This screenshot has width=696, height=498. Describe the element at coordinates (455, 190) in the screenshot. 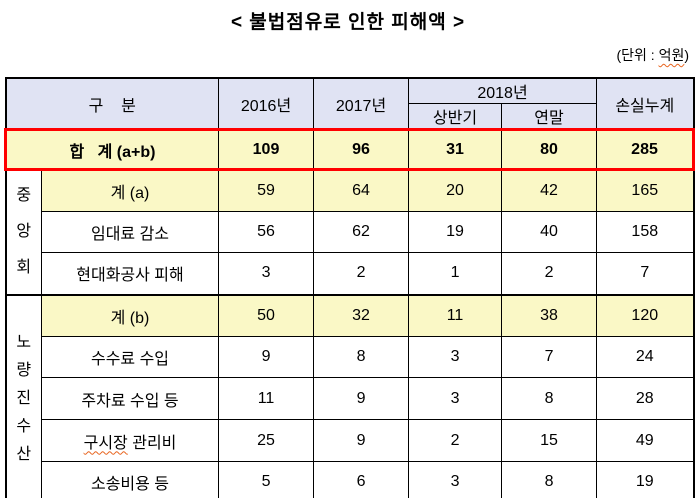

I see `value-cell: 20` at that location.